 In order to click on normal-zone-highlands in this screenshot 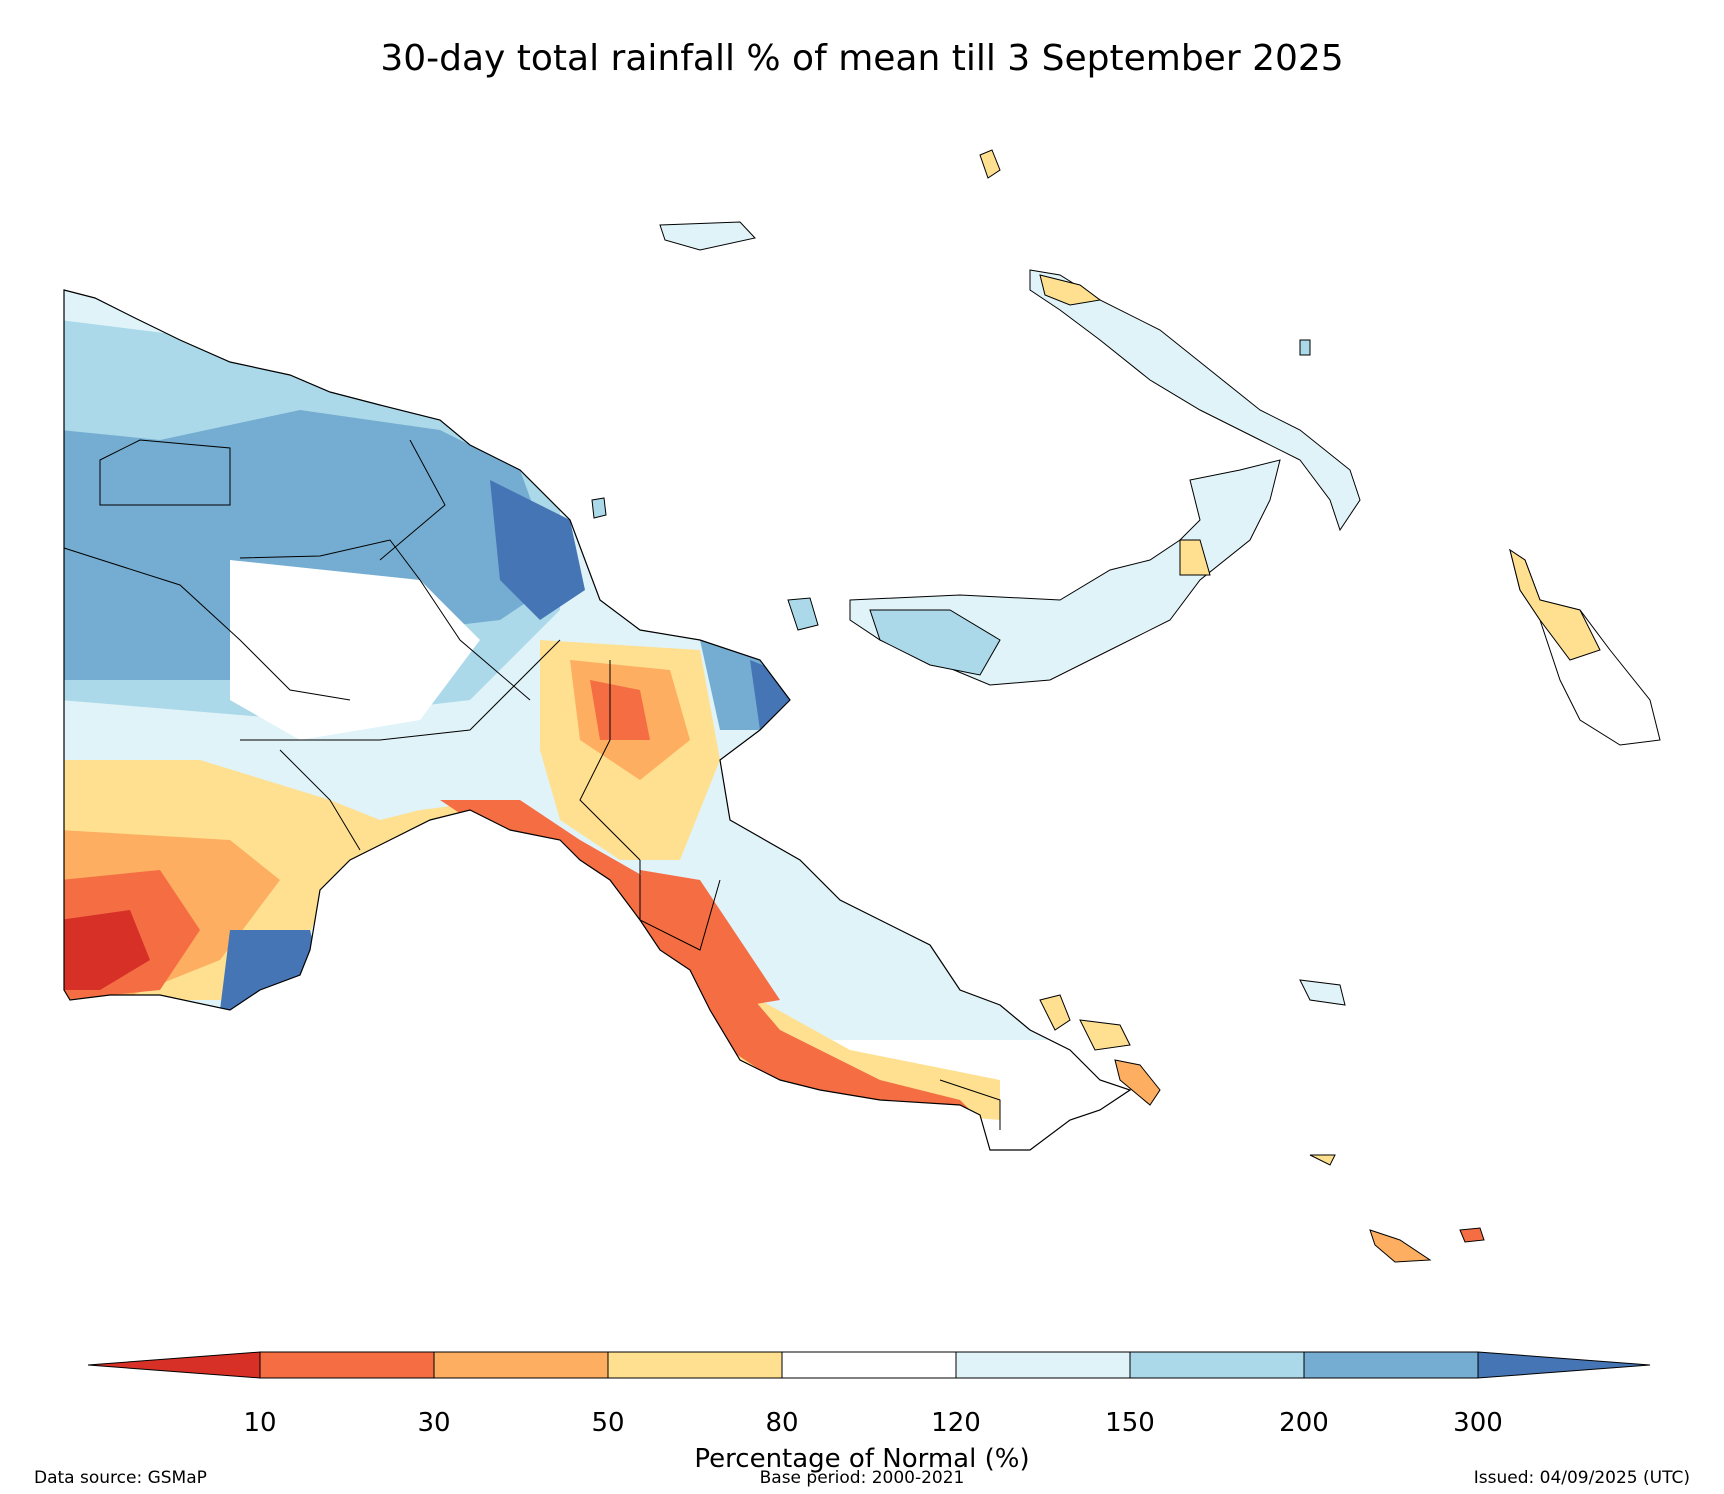, I will do `click(355, 650)`.